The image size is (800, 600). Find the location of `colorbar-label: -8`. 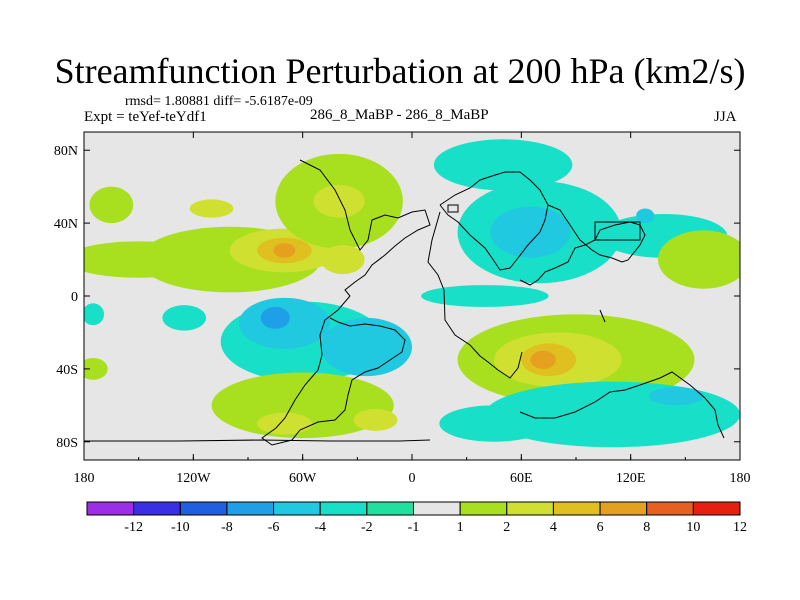

colorbar-label: -8 is located at coordinates (227, 527).